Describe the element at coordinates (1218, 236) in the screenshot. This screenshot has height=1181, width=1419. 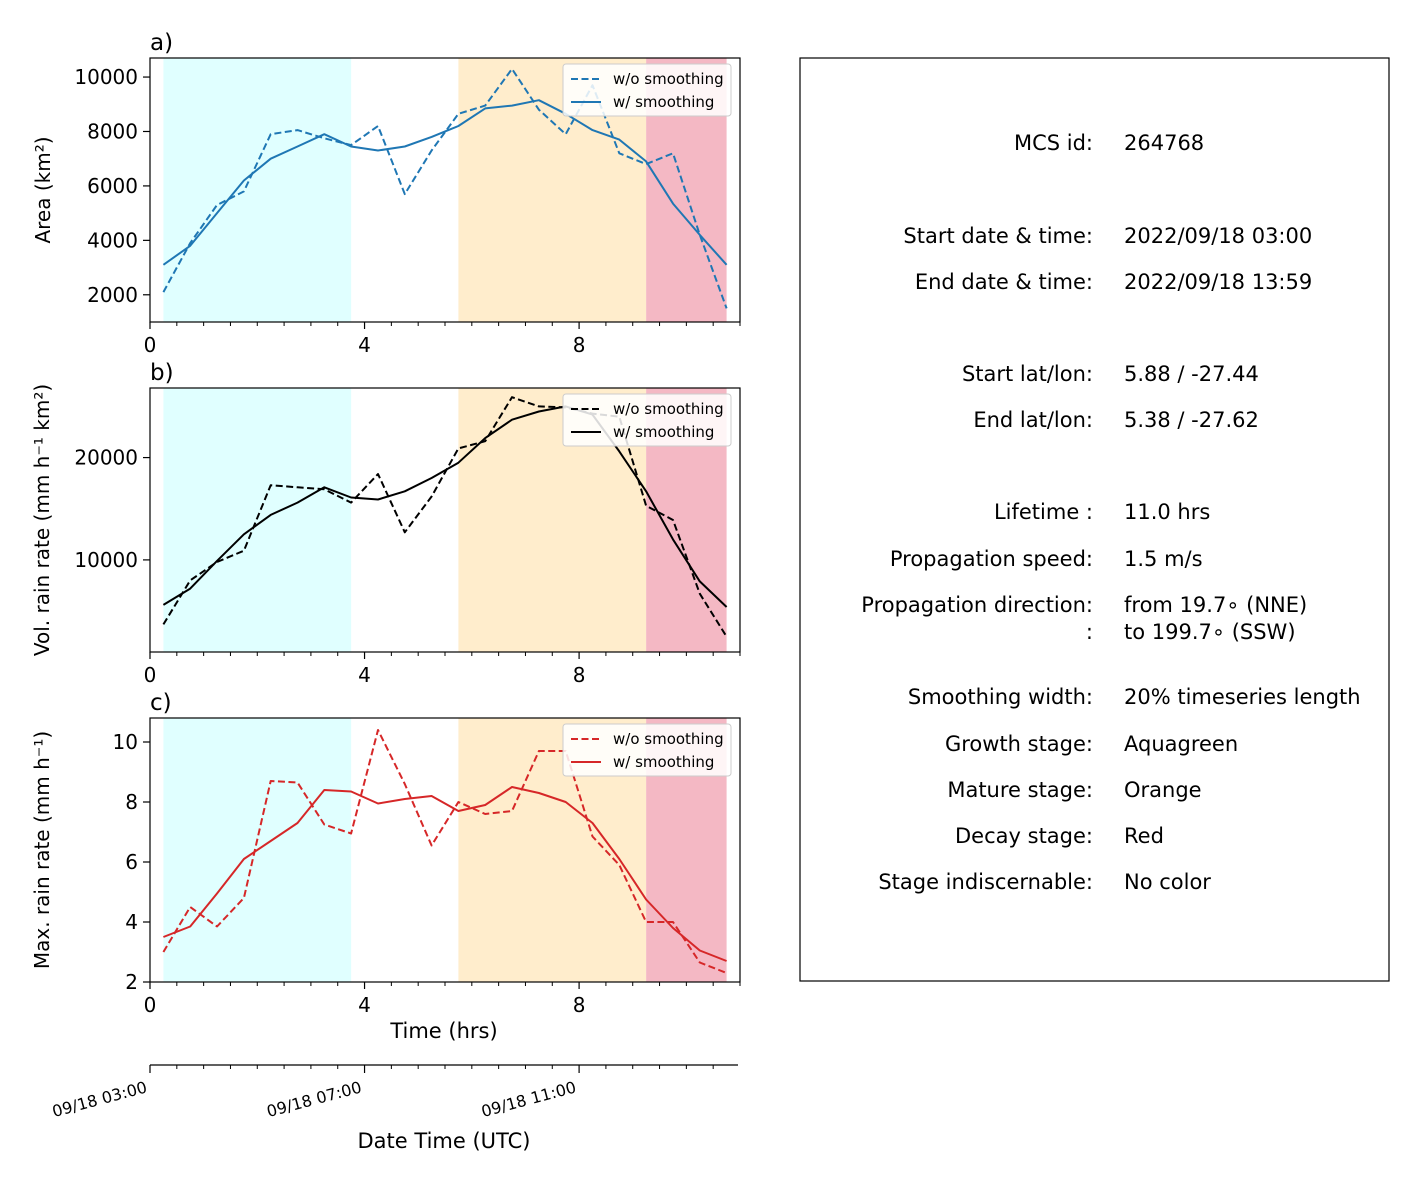
I see `info-value: 2022/09/18 03:00` at that location.